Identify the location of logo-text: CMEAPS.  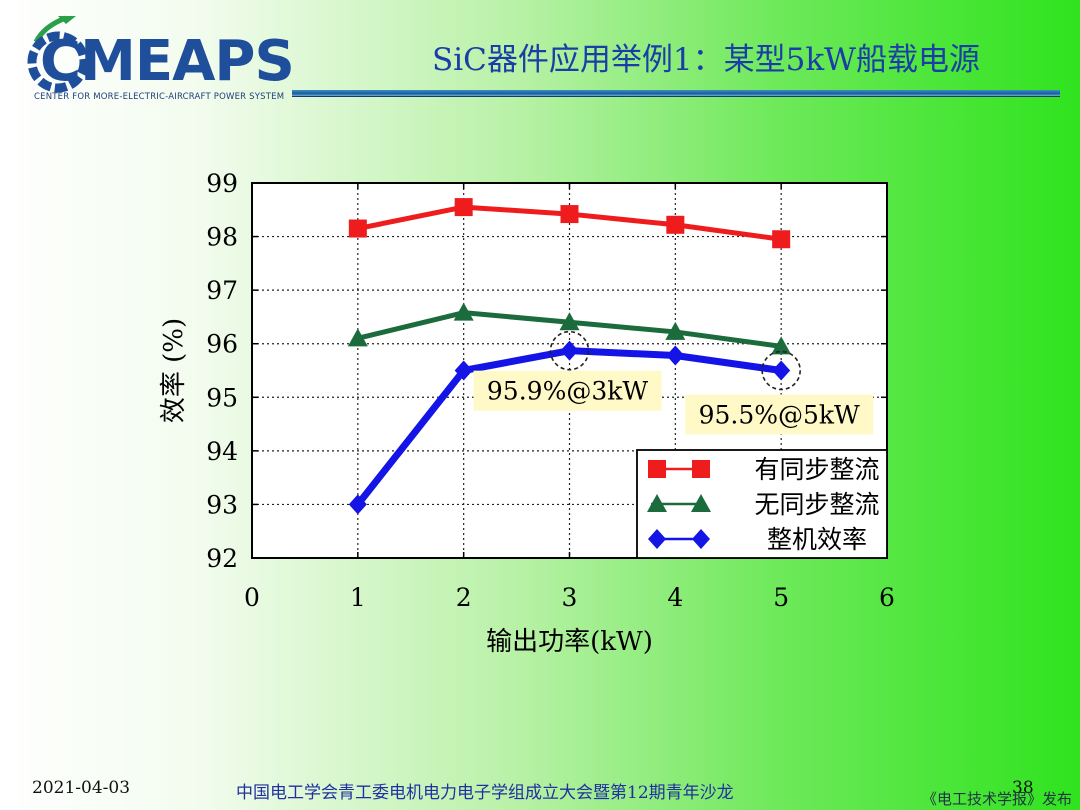
(167, 61).